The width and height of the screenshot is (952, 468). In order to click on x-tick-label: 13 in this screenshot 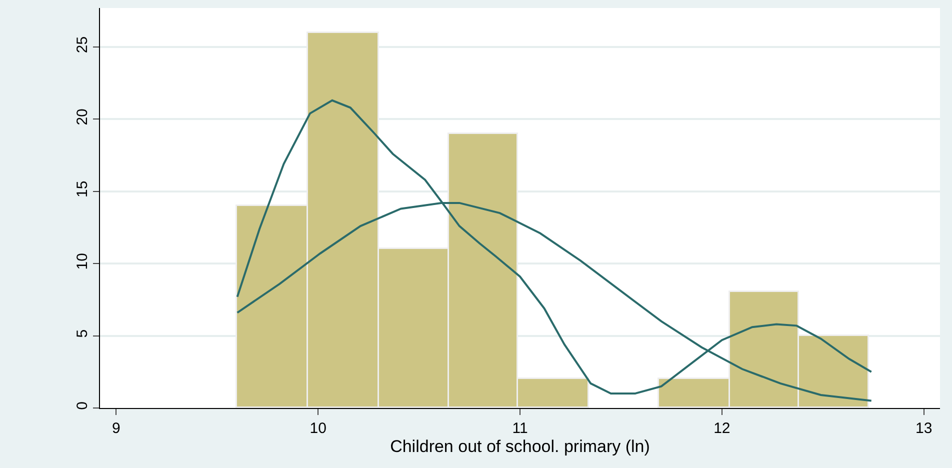, I will do `click(924, 428)`.